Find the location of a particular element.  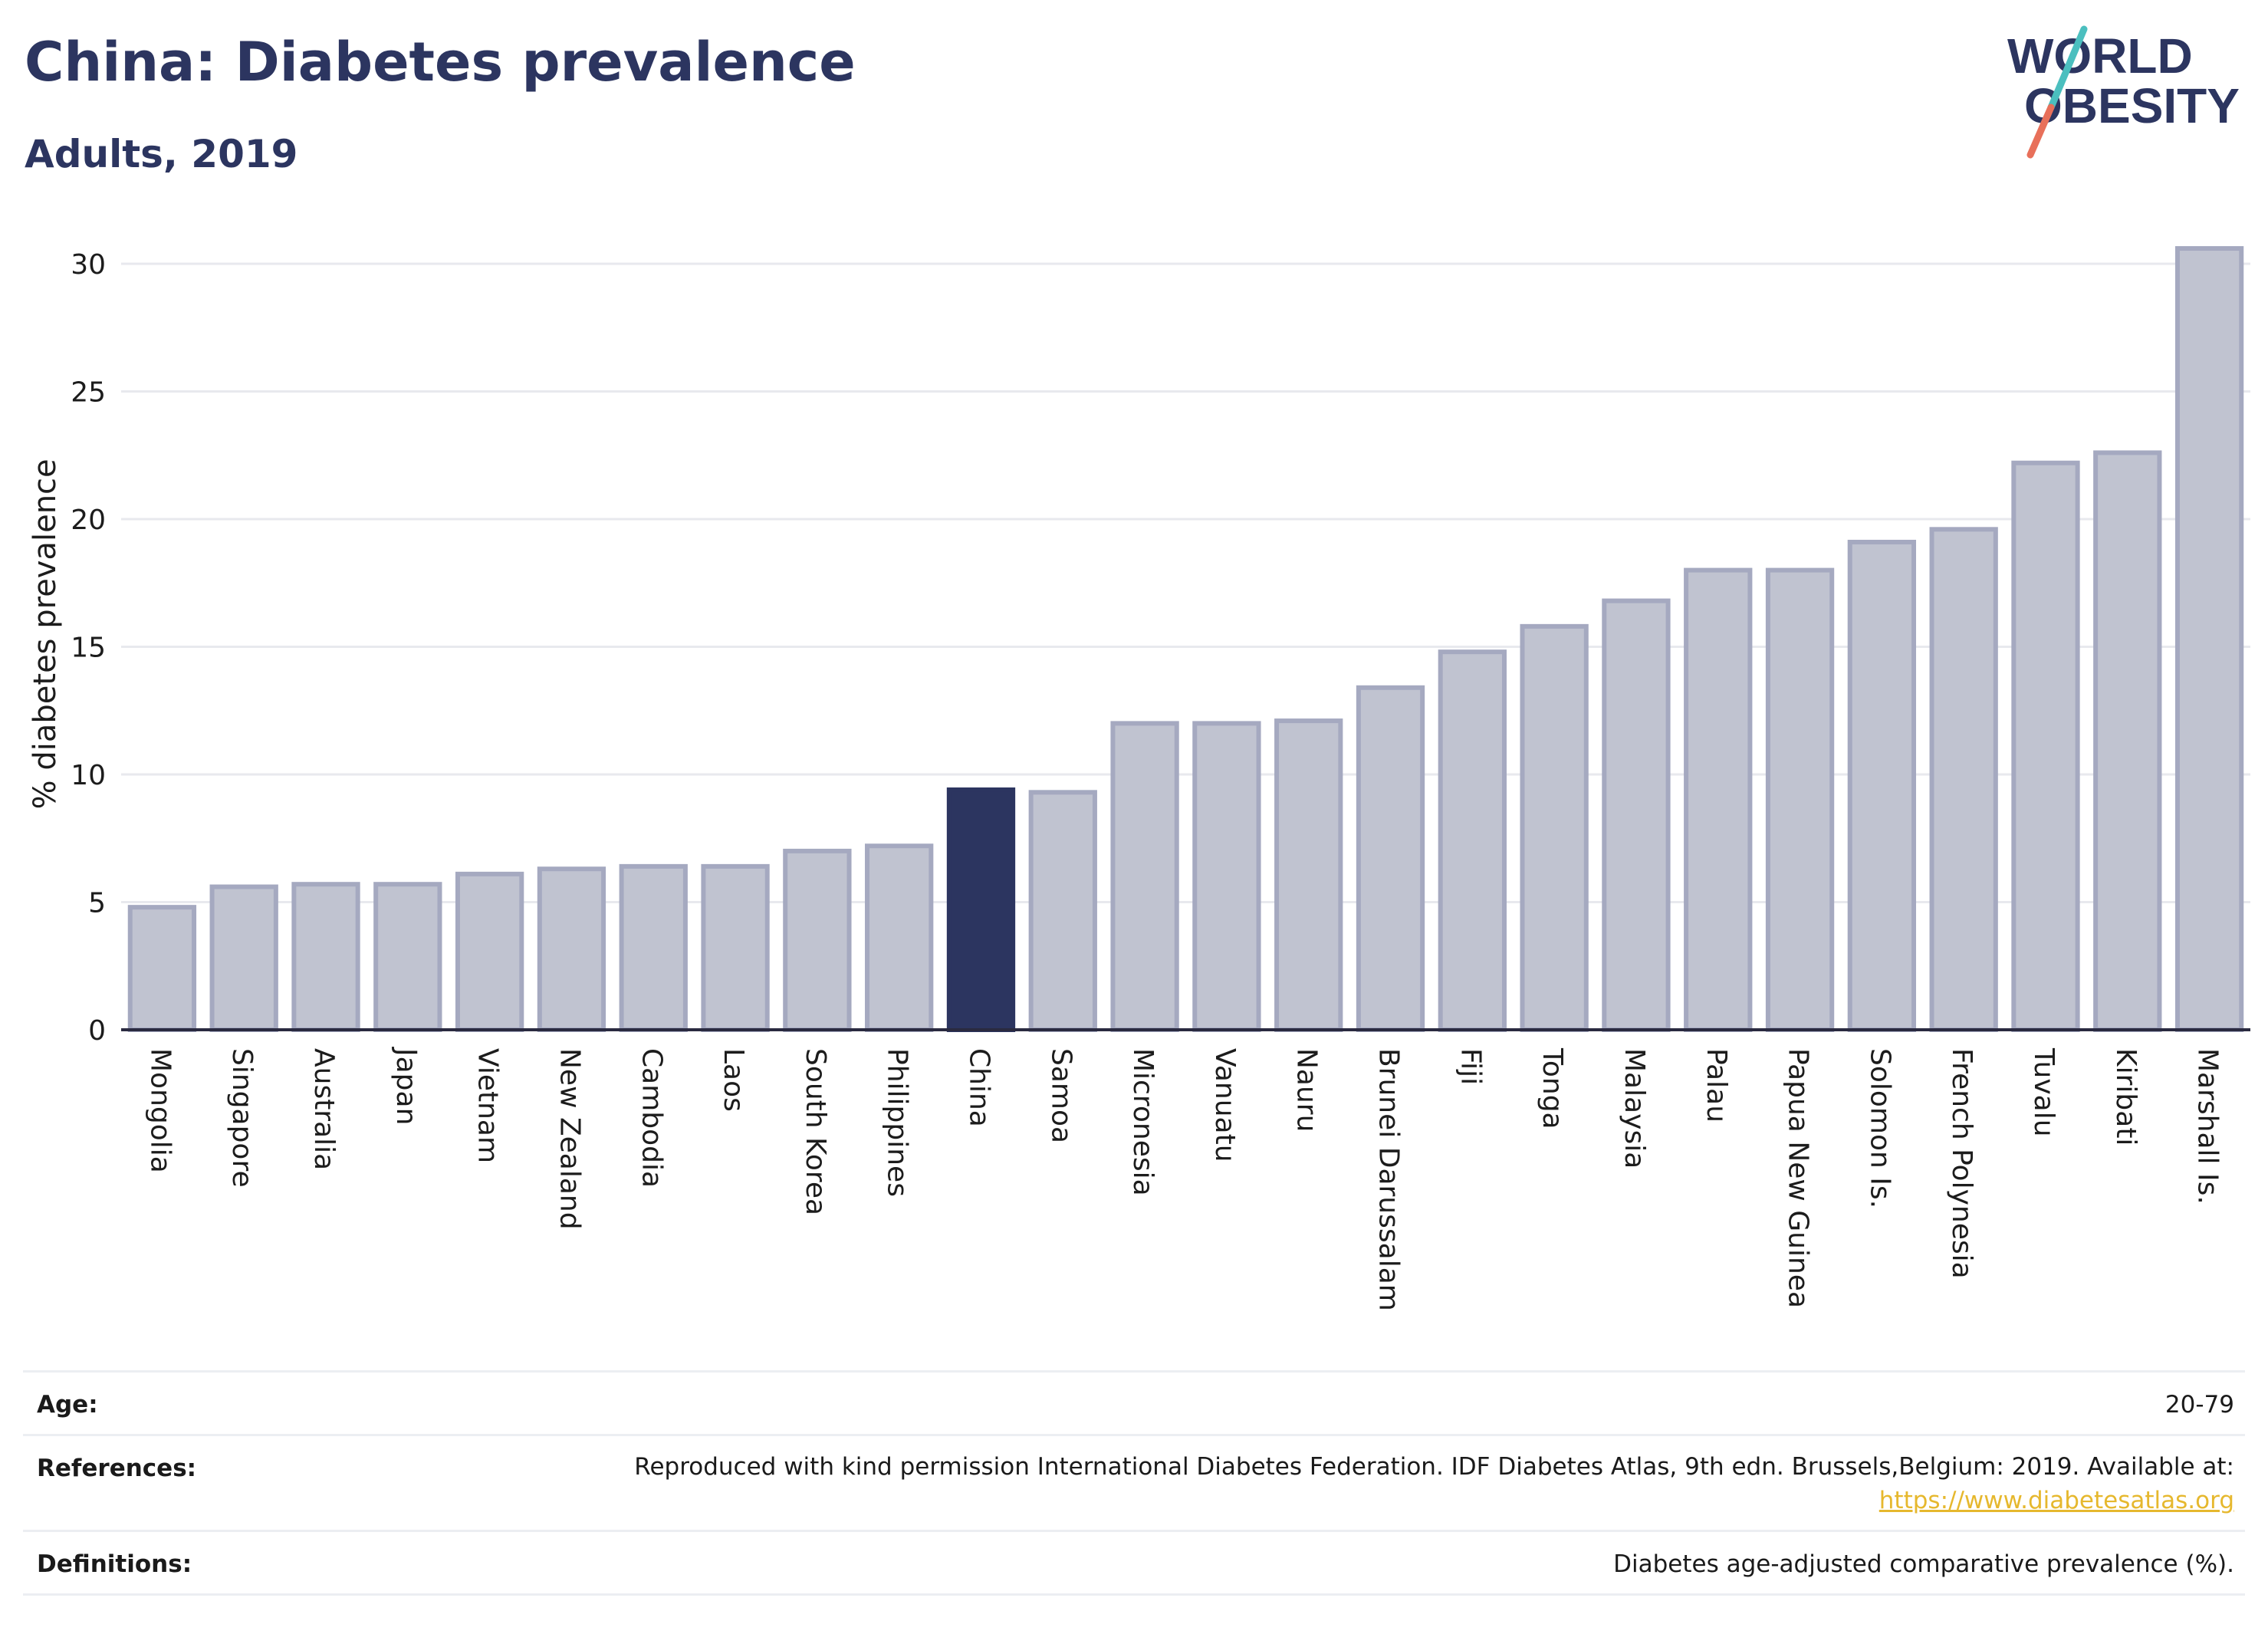

logo-line1: WORLD is located at coordinates (2100, 56).